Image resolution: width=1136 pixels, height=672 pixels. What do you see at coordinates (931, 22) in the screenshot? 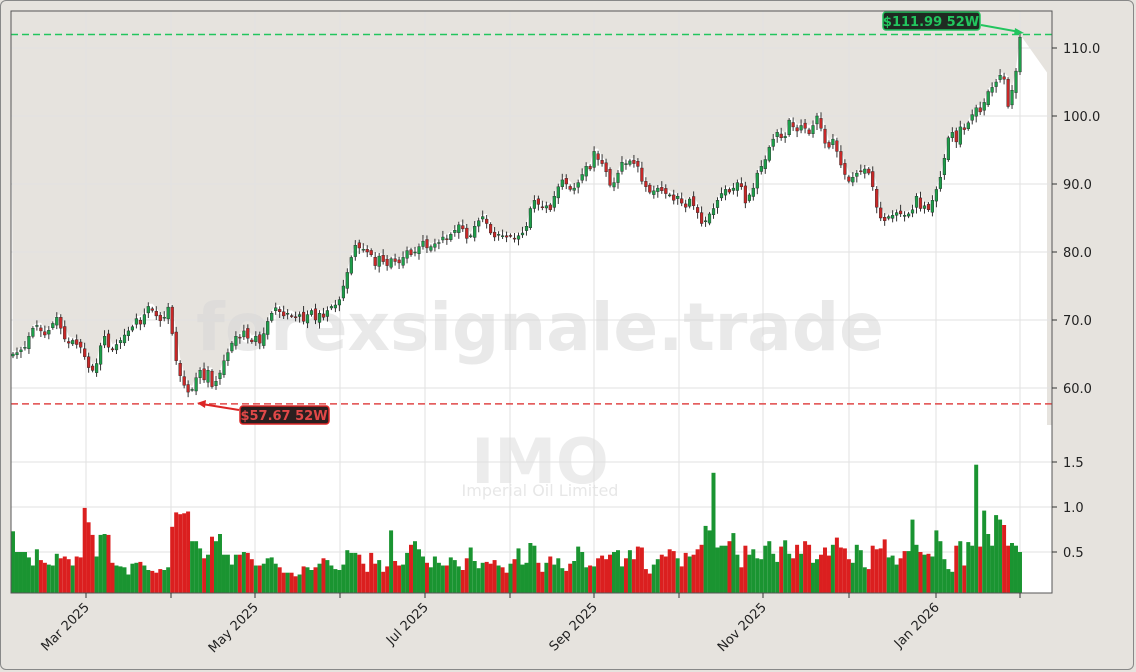
I see `high-52w-label: $111.99 52W` at bounding box center [931, 22].